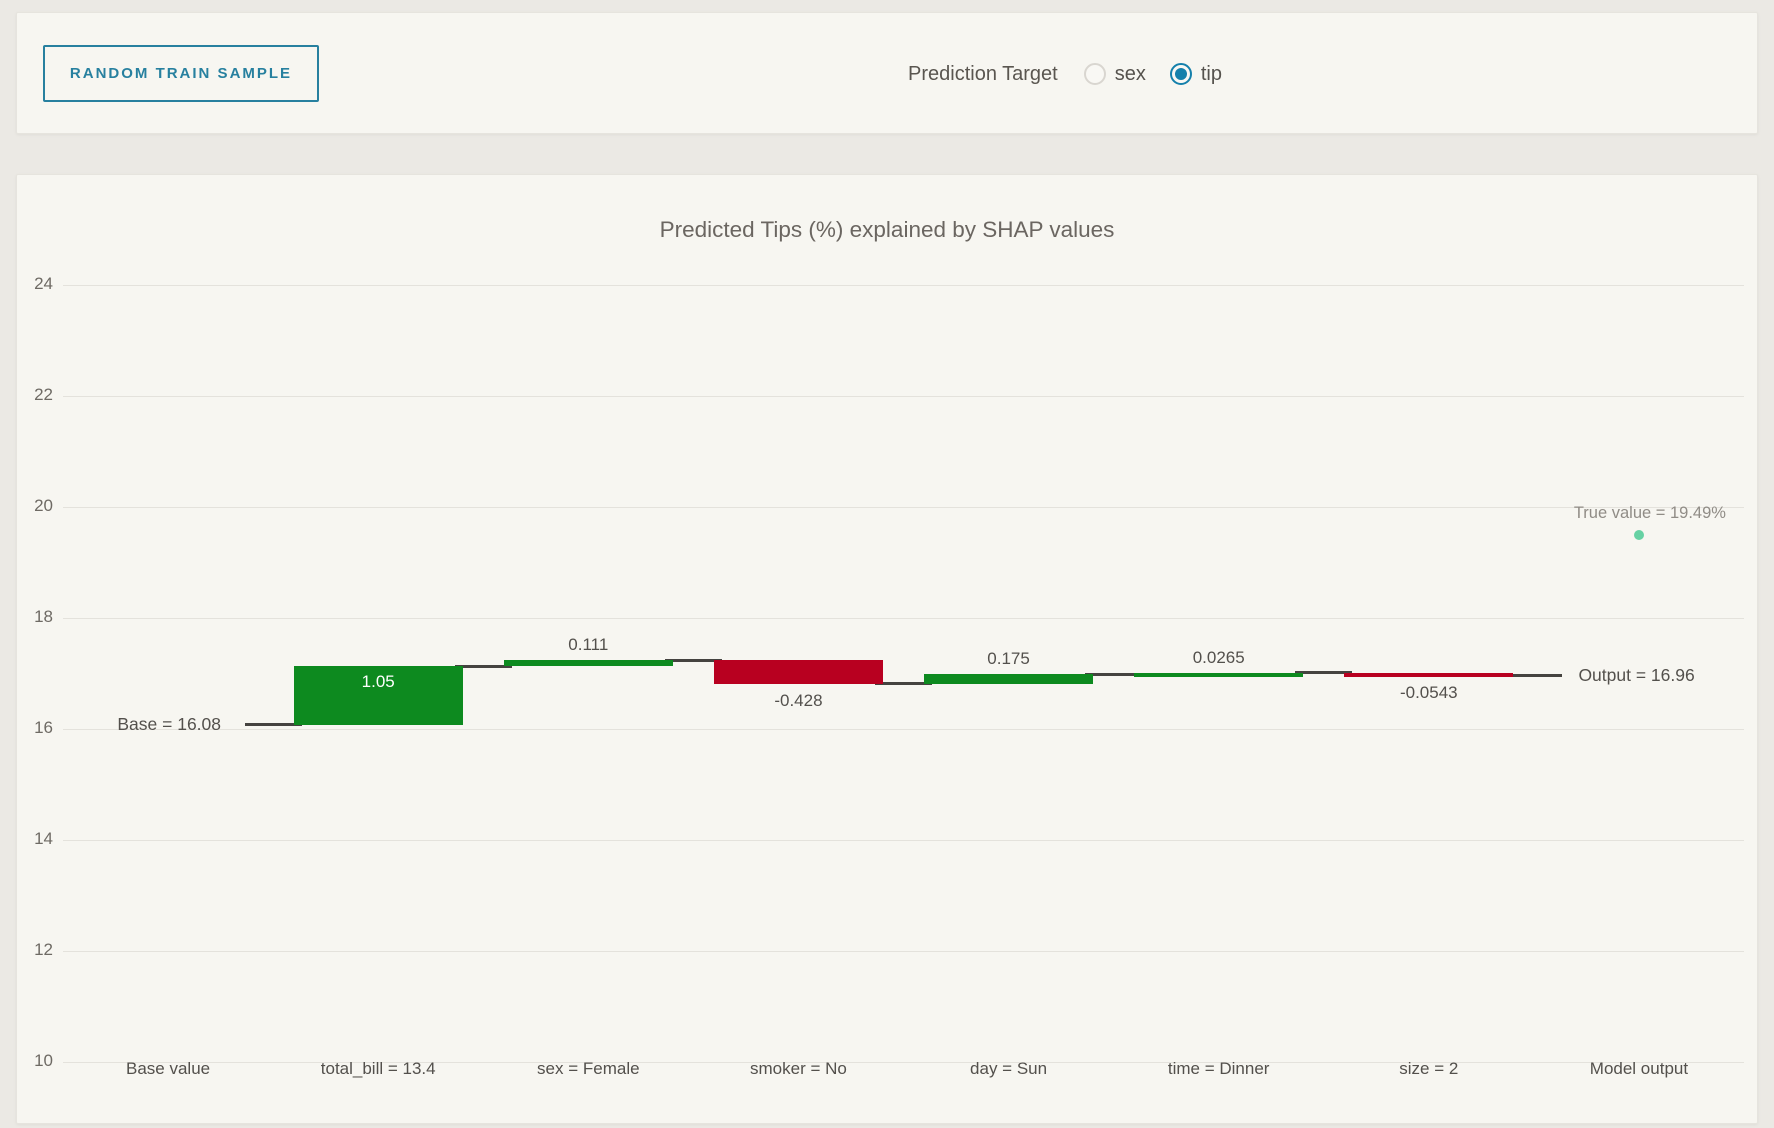  Describe the element at coordinates (1152, 74) in the screenshot. I see `prediction-target-options: sex tip` at that location.